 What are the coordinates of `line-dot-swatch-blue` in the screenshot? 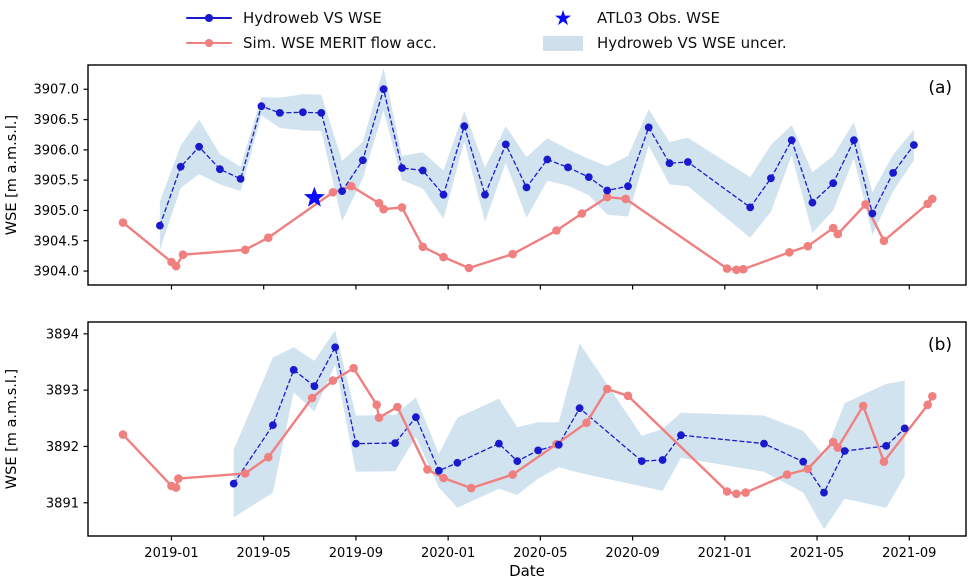 It's located at (209, 18).